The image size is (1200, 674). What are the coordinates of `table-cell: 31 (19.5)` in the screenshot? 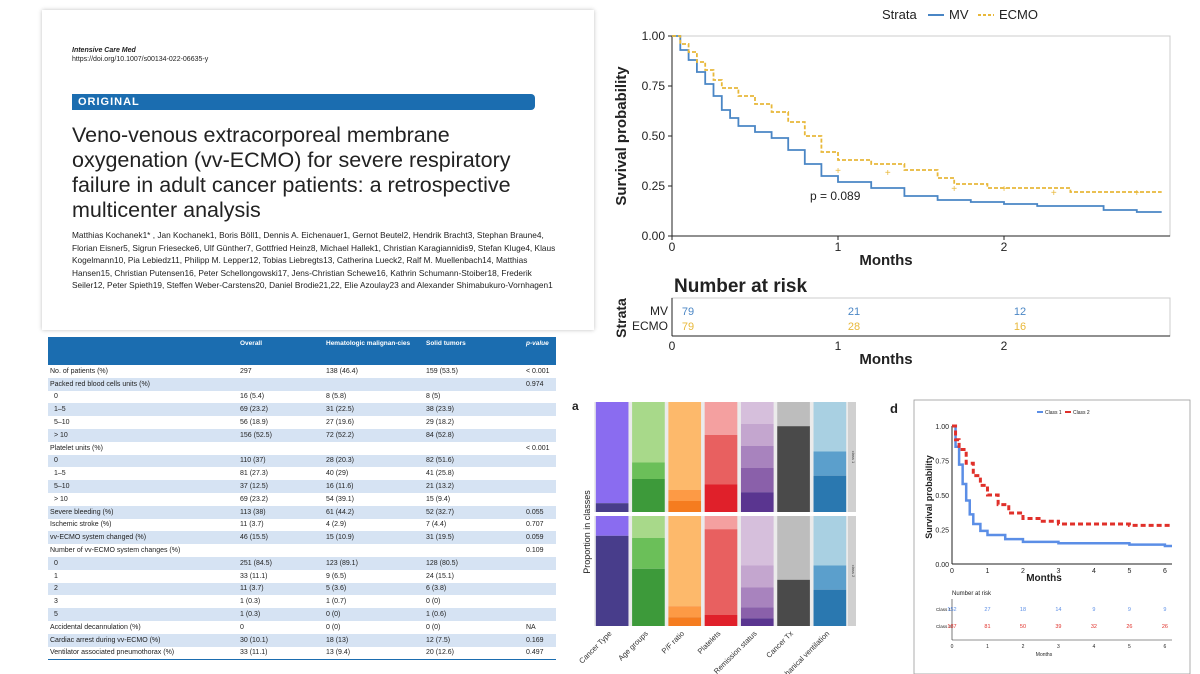 It's located at (474, 538).